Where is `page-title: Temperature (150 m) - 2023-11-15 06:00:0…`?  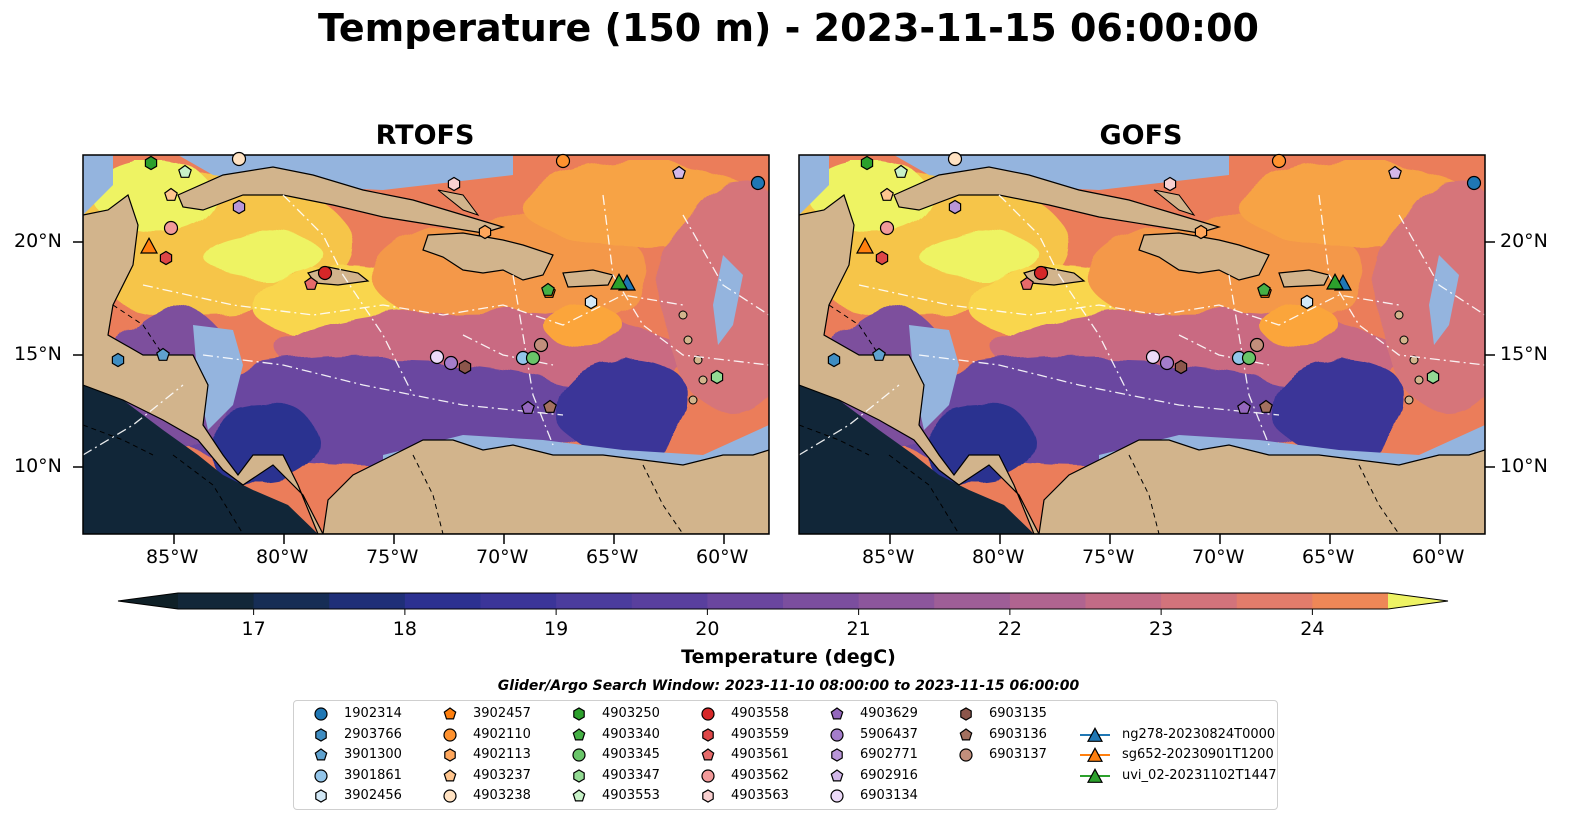 page-title: Temperature (150 m) - 2023-11-15 06:00:0… is located at coordinates (788, 28).